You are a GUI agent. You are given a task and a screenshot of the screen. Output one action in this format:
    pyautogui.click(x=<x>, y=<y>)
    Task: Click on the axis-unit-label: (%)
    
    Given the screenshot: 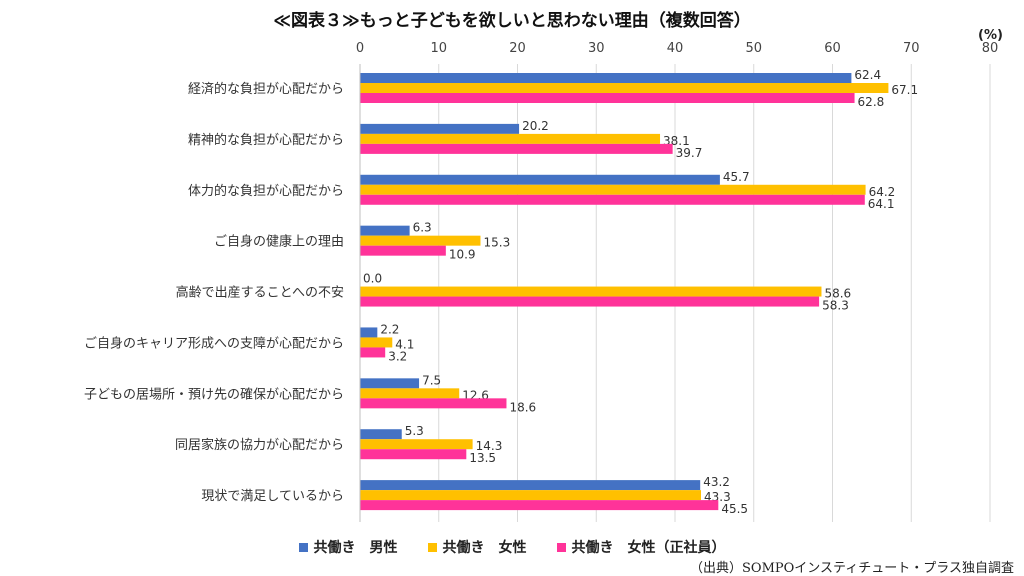 What is the action you would take?
    pyautogui.click(x=990, y=35)
    